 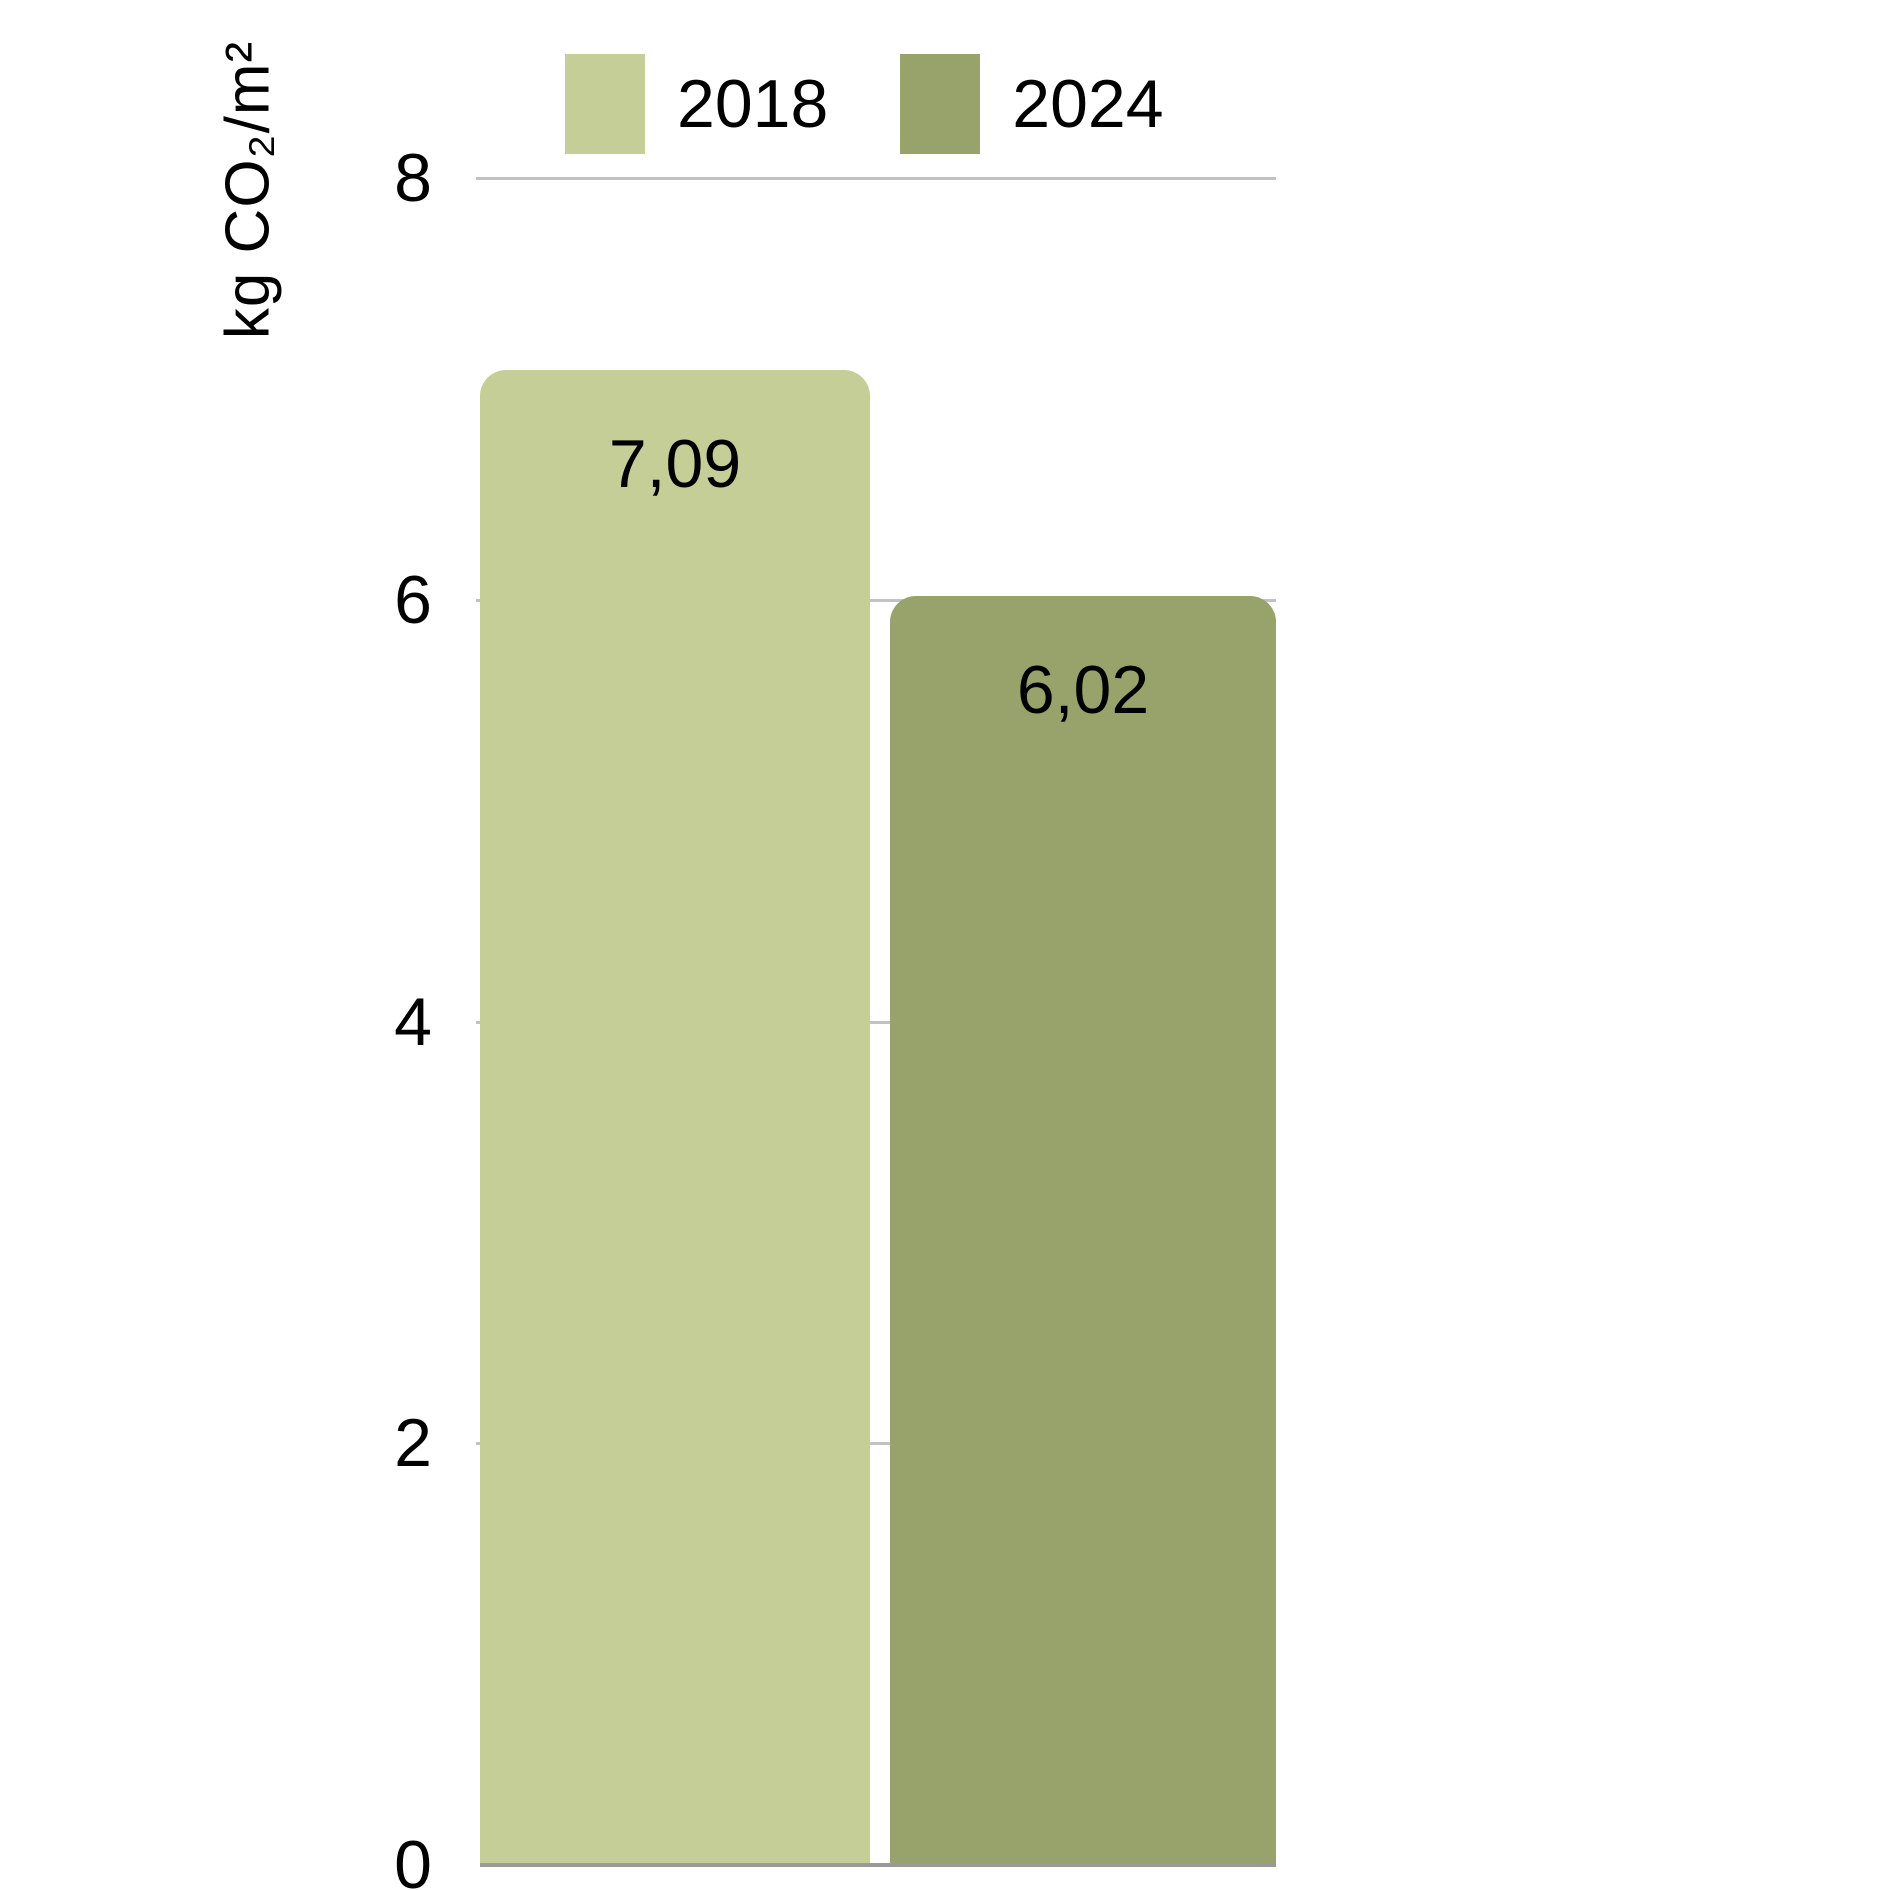 I want to click on legend-item-2018: 2018, so click(x=696, y=104).